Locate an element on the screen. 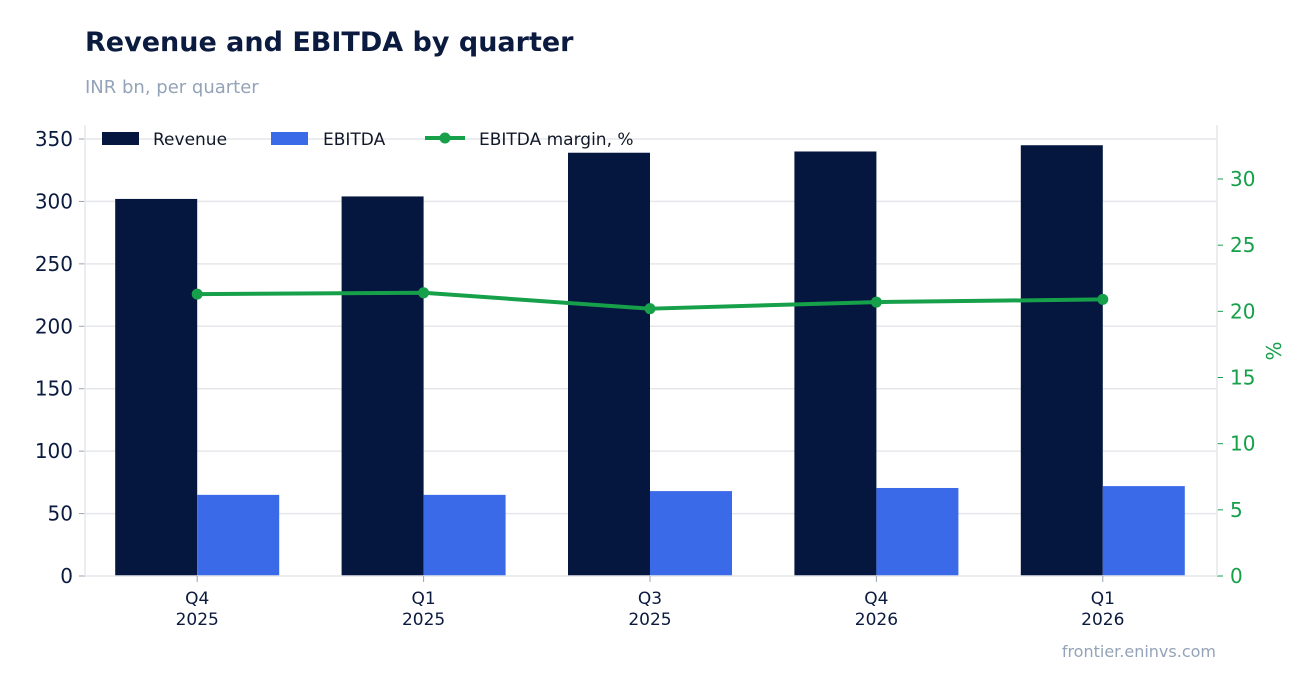  y-right-tick-label: 25 is located at coordinates (1242, 245).